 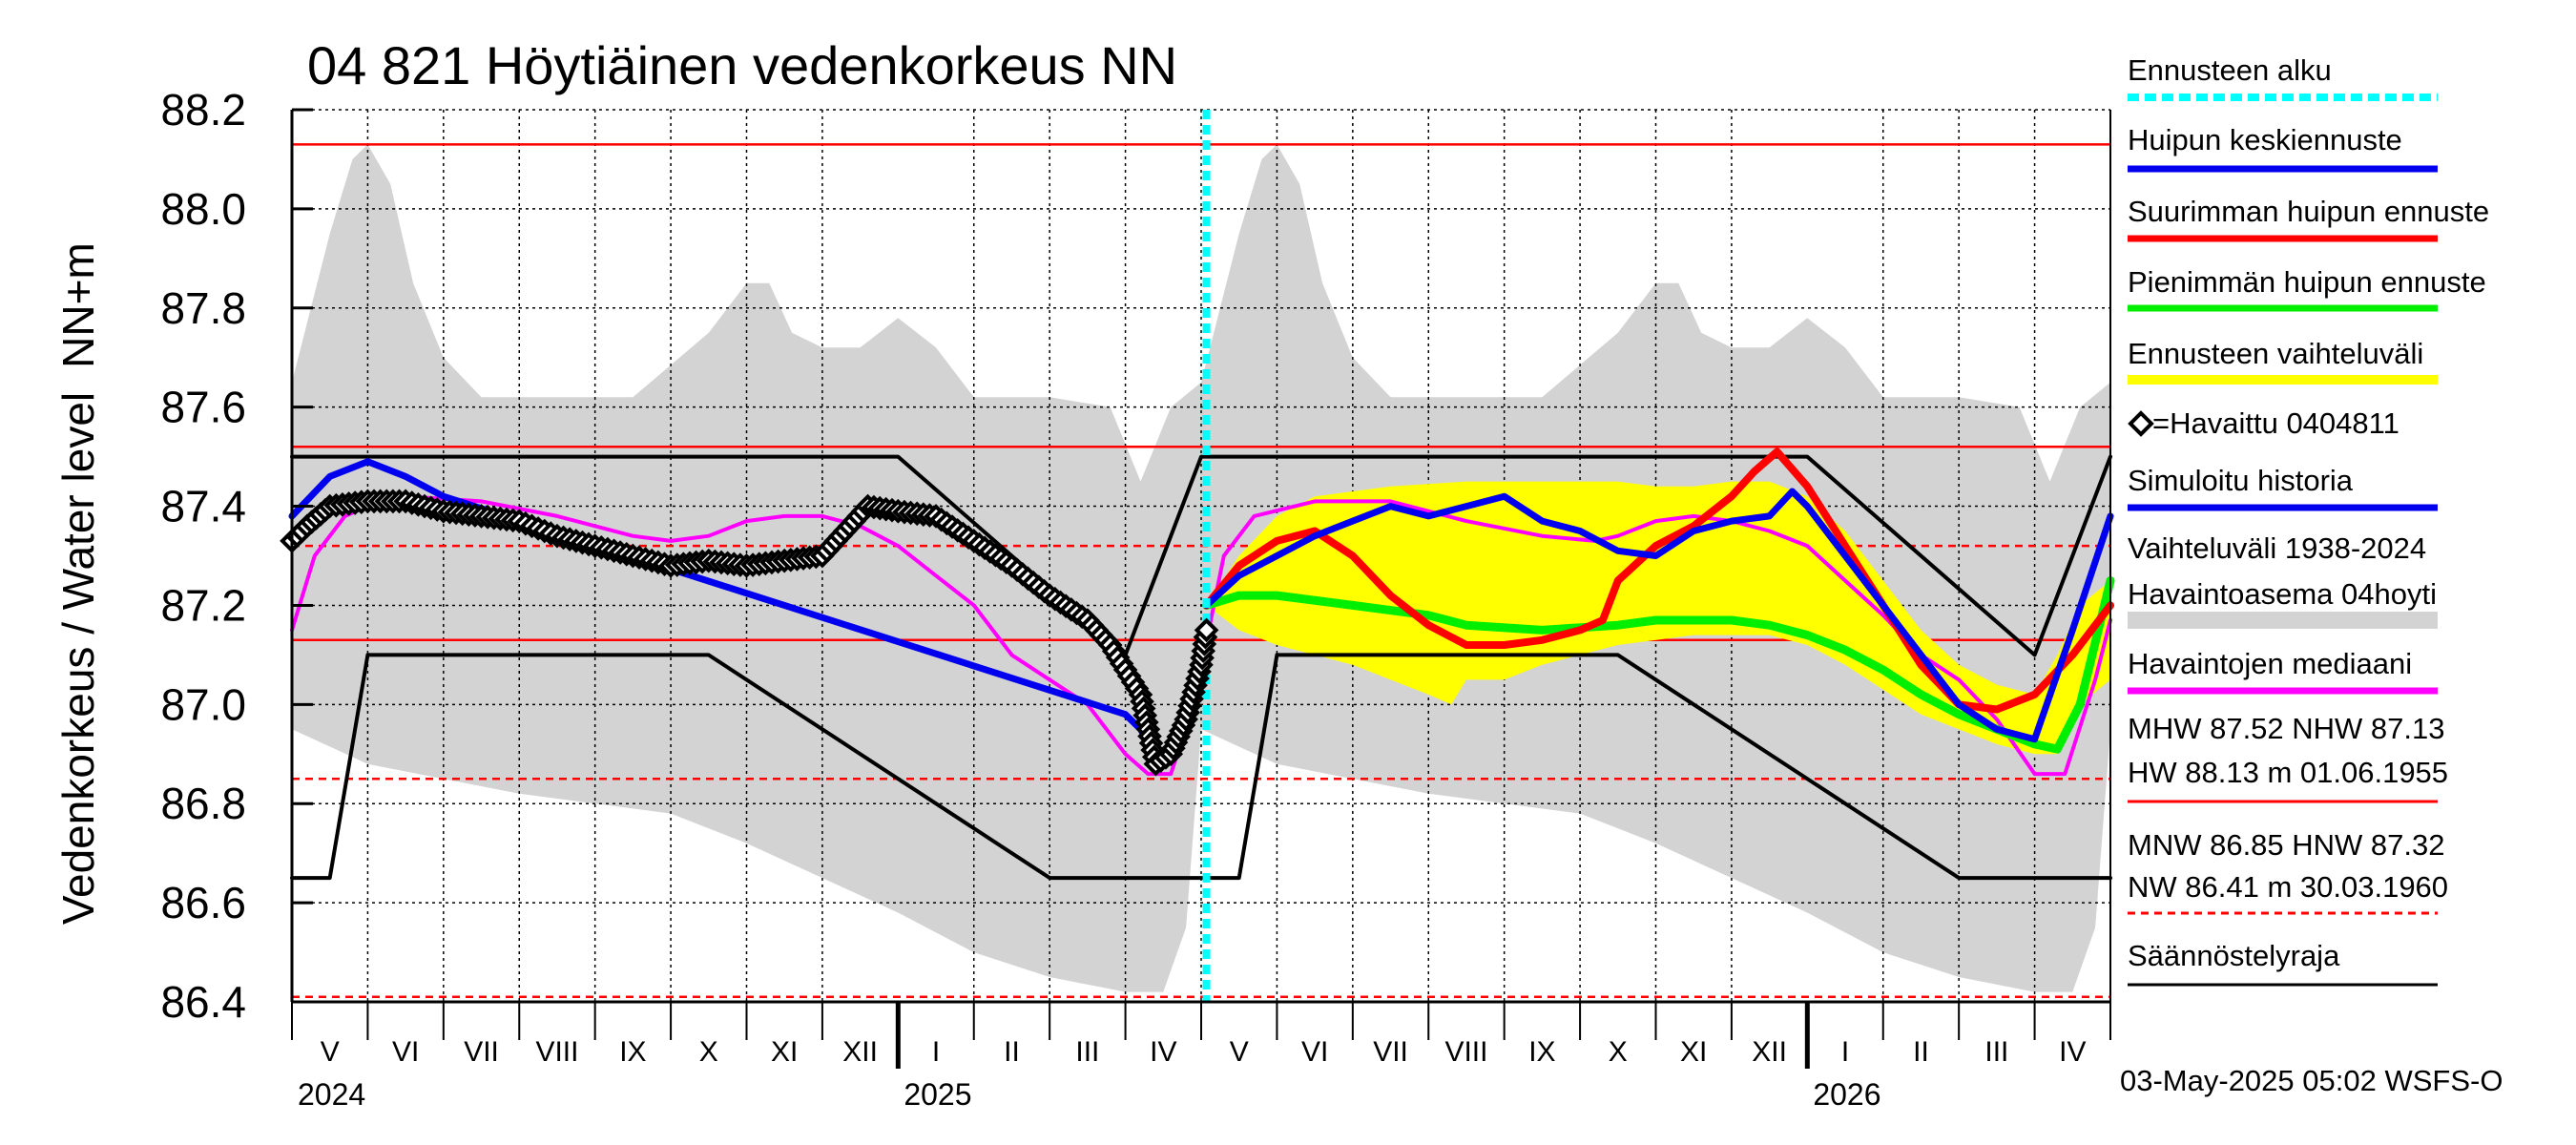 I want to click on y-tick-label: 87.8, so click(x=203, y=308).